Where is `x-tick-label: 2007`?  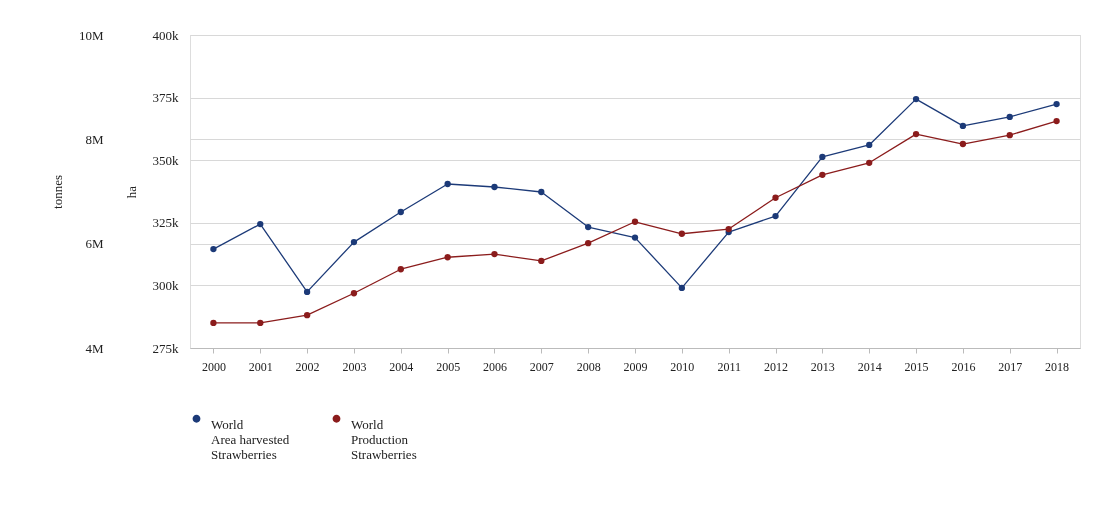 x-tick-label: 2007 is located at coordinates (541, 366).